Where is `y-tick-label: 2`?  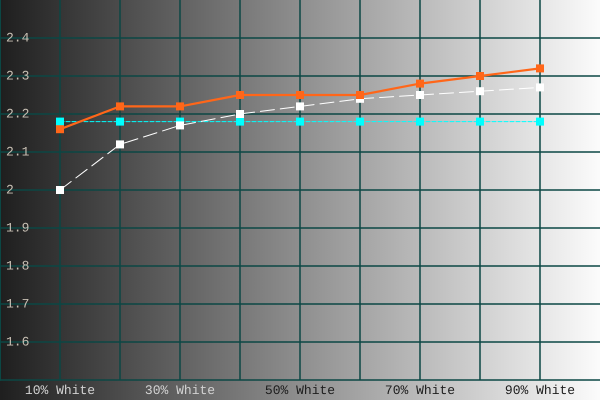 y-tick-label: 2 is located at coordinates (10, 190).